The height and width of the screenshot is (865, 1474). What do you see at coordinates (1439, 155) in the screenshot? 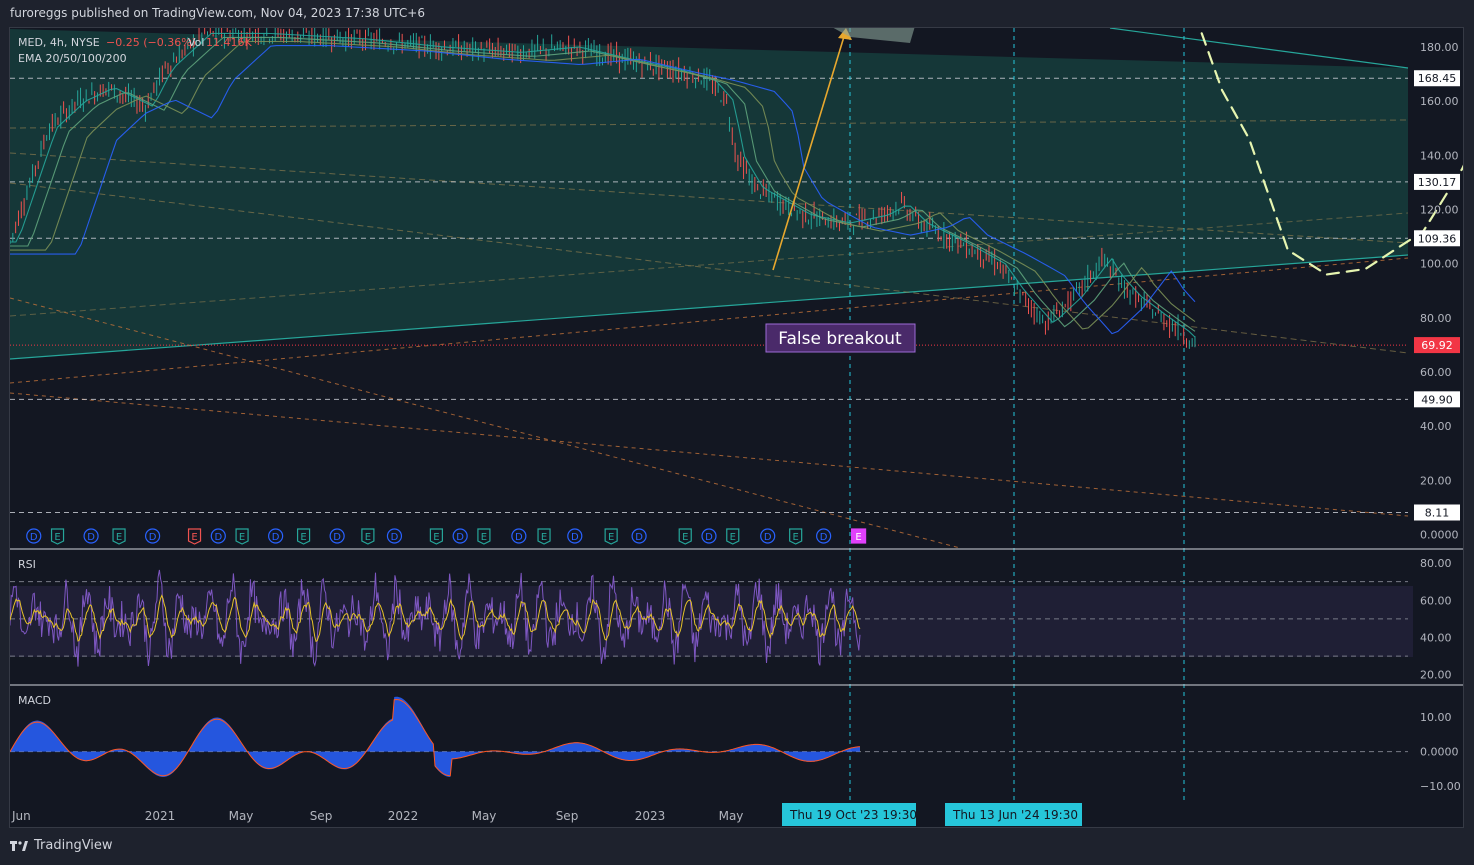
I see `price-tick-label: 140.00` at bounding box center [1439, 155].